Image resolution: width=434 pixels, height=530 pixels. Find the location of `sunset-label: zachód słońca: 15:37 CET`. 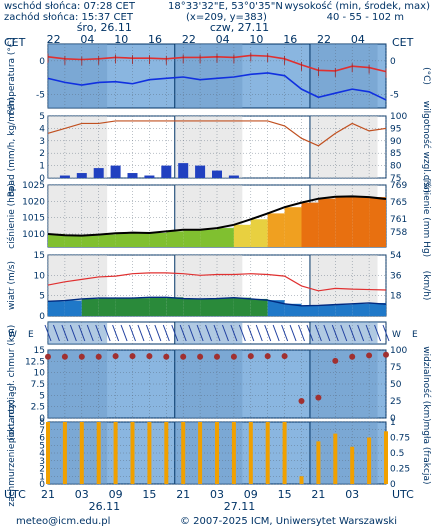

sunset-label: zachód słońca: 15:37 CET is located at coordinates (68, 17).